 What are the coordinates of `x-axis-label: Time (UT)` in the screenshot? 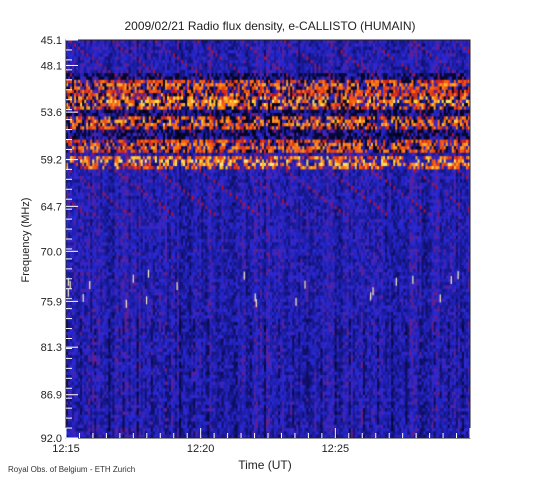 It's located at (265, 465).